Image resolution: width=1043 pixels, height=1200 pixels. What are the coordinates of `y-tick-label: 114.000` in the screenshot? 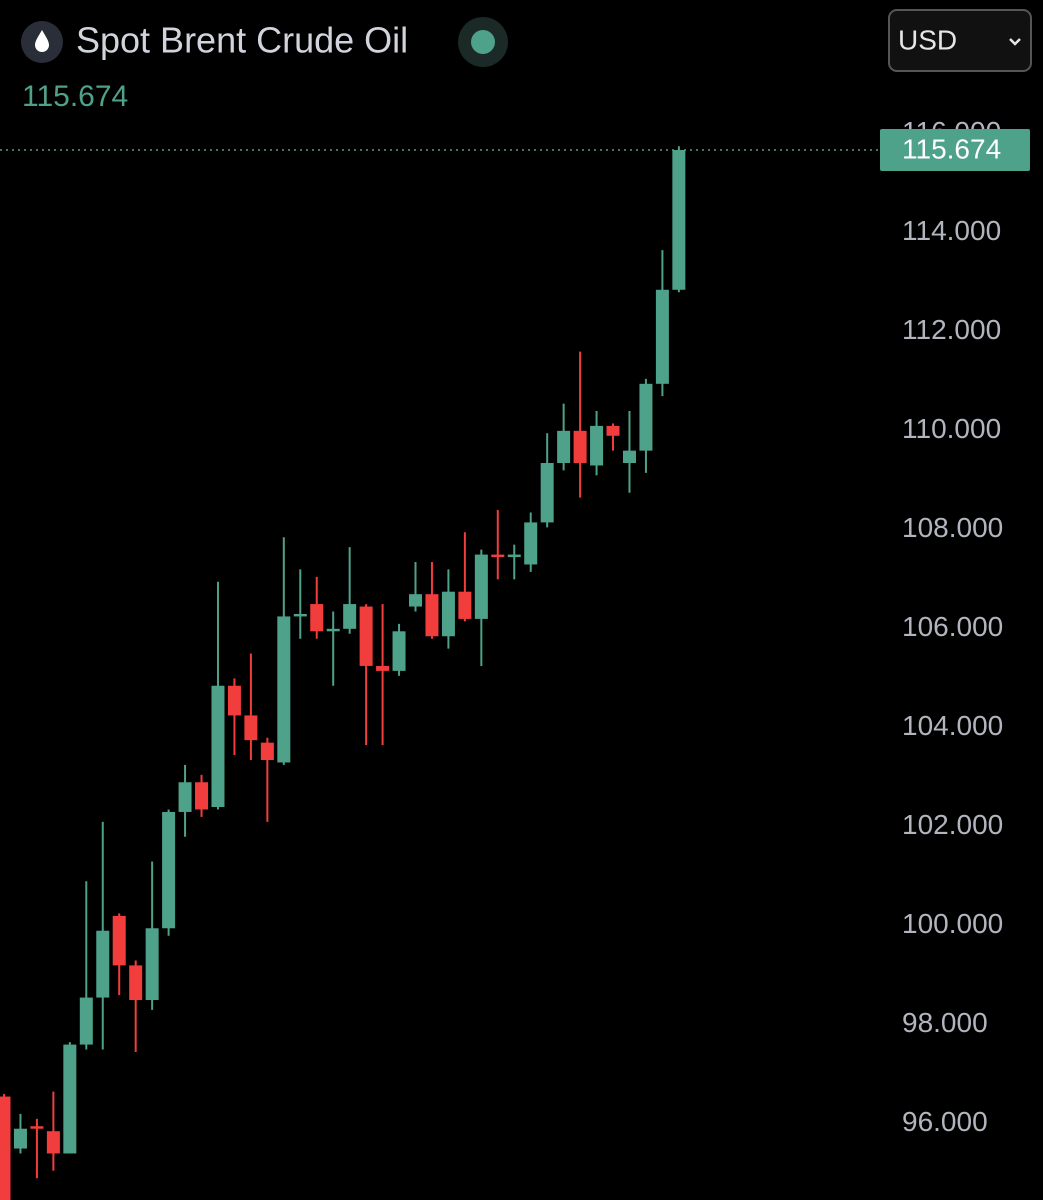 It's located at (951, 230).